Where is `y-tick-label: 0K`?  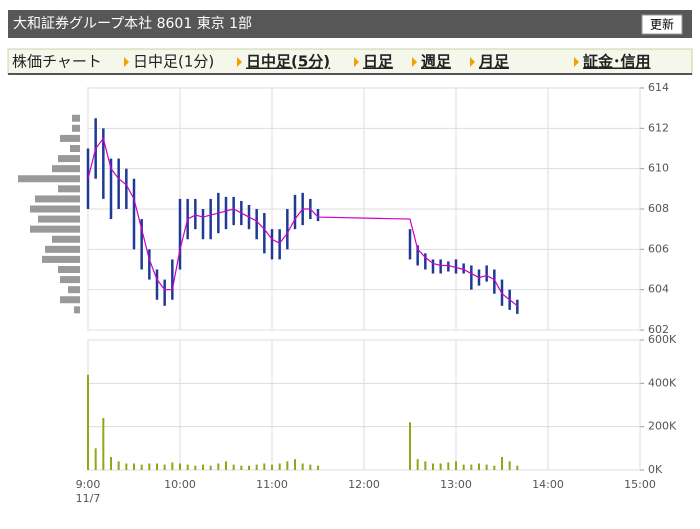
y-tick-label: 0K is located at coordinates (655, 469).